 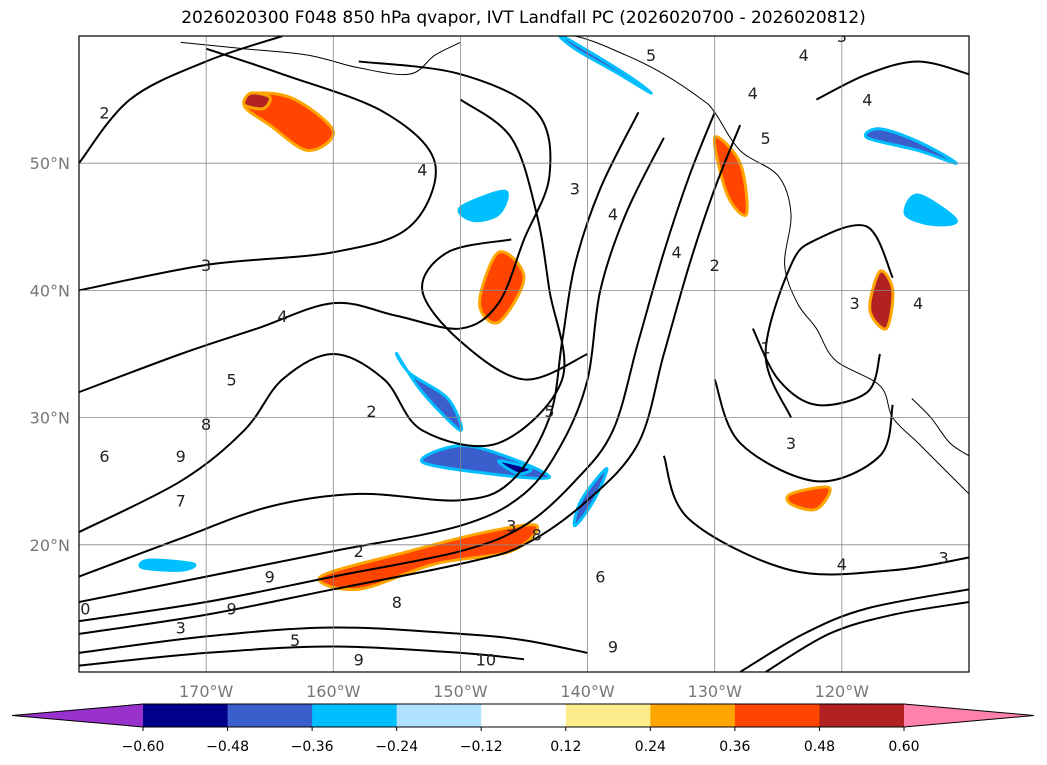 I want to click on colorbar-tick-label: −0.12, so click(x=481, y=747).